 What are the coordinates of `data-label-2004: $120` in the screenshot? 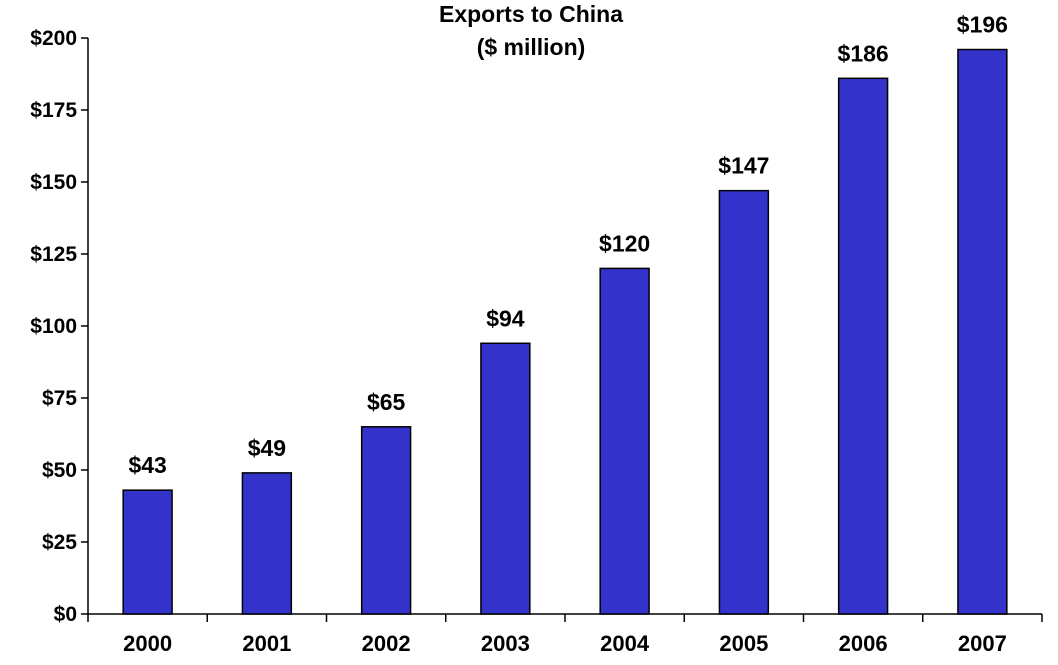 It's located at (624, 243).